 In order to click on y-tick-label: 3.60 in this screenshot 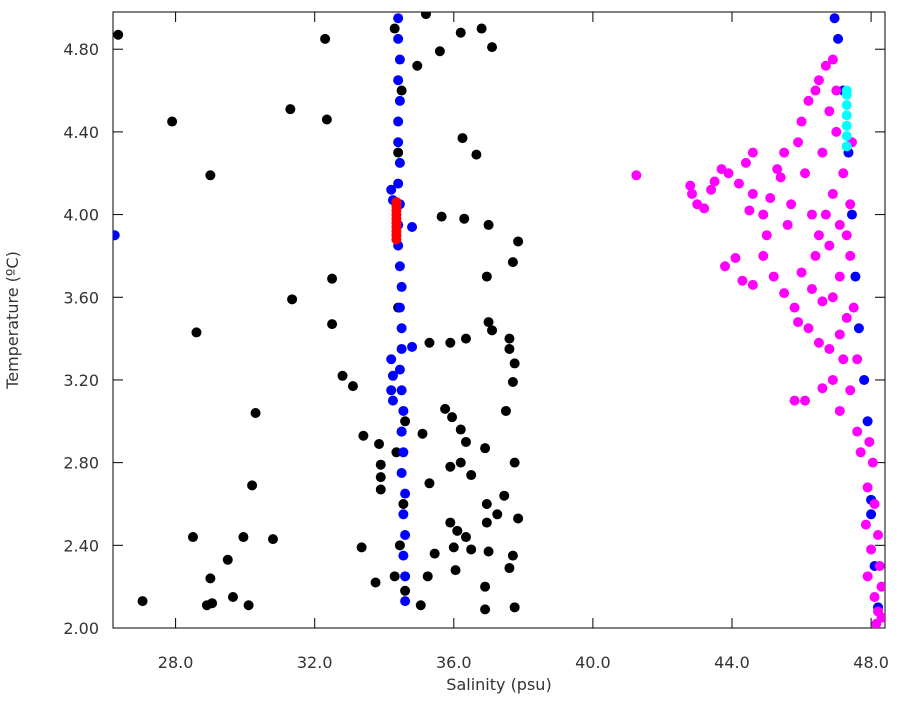, I will do `click(81, 297)`.